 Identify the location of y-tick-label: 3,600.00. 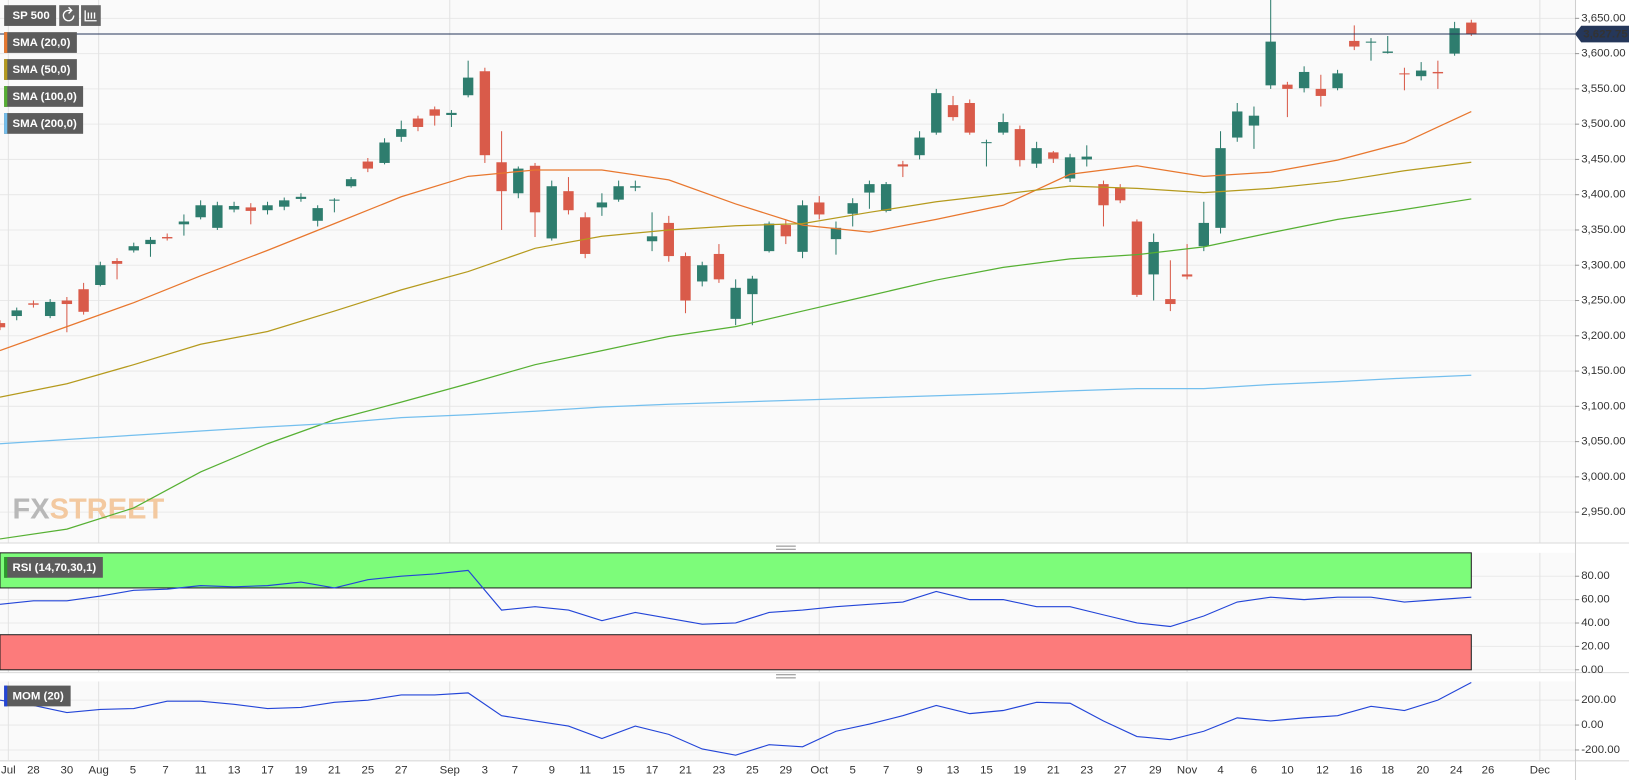
(1603, 54).